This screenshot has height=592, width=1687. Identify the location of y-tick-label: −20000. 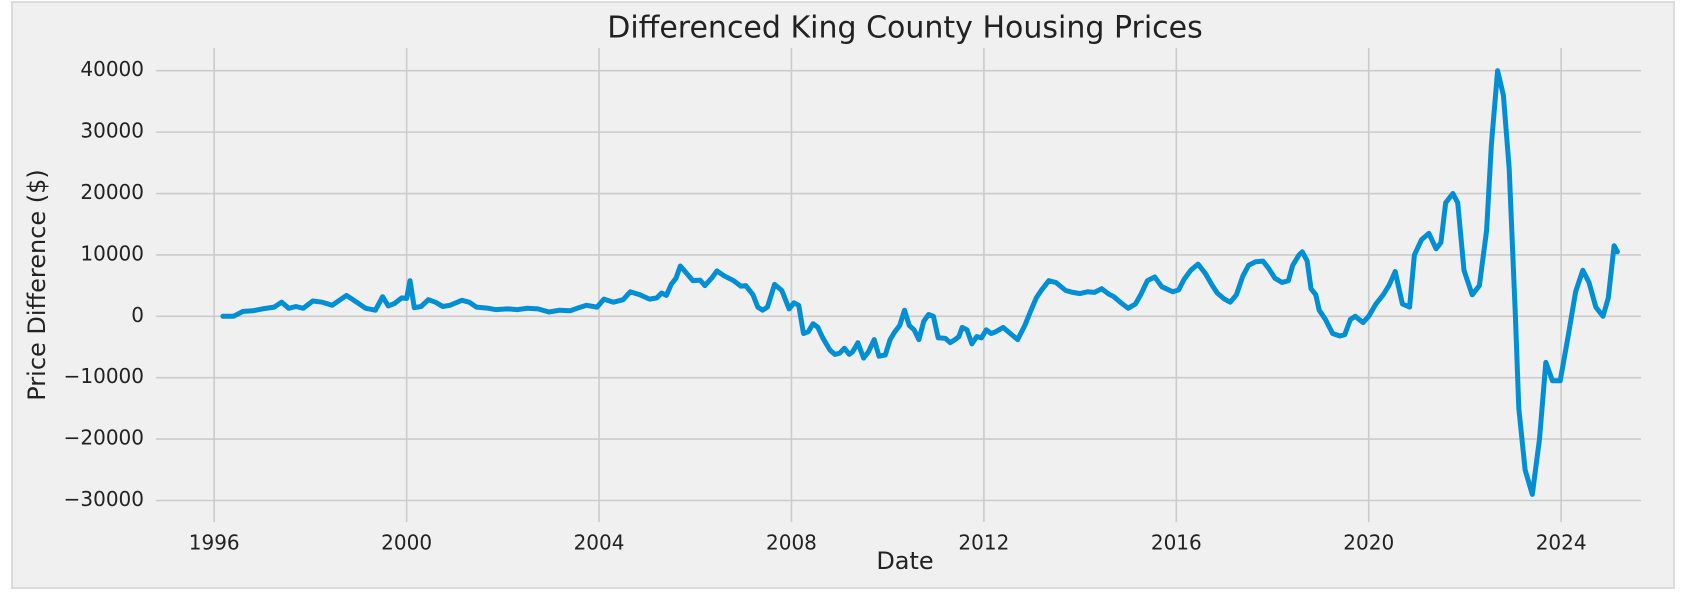
(104, 438).